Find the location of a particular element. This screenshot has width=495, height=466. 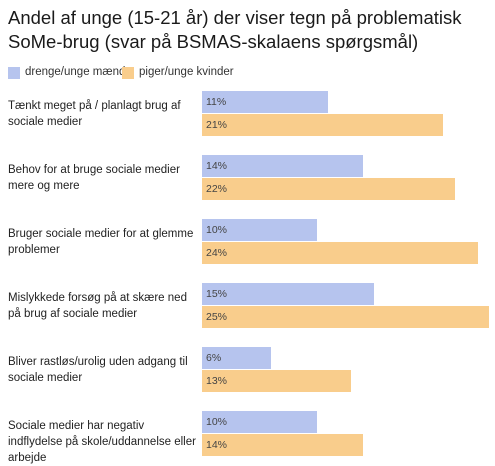

value-label: 22% is located at coordinates (217, 189).